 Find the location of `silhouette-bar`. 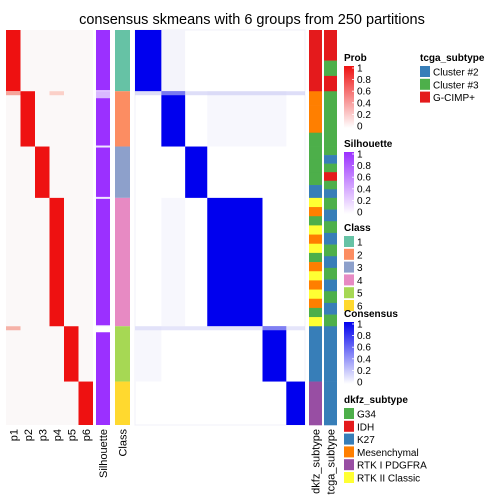

silhouette-bar is located at coordinates (103, 227).